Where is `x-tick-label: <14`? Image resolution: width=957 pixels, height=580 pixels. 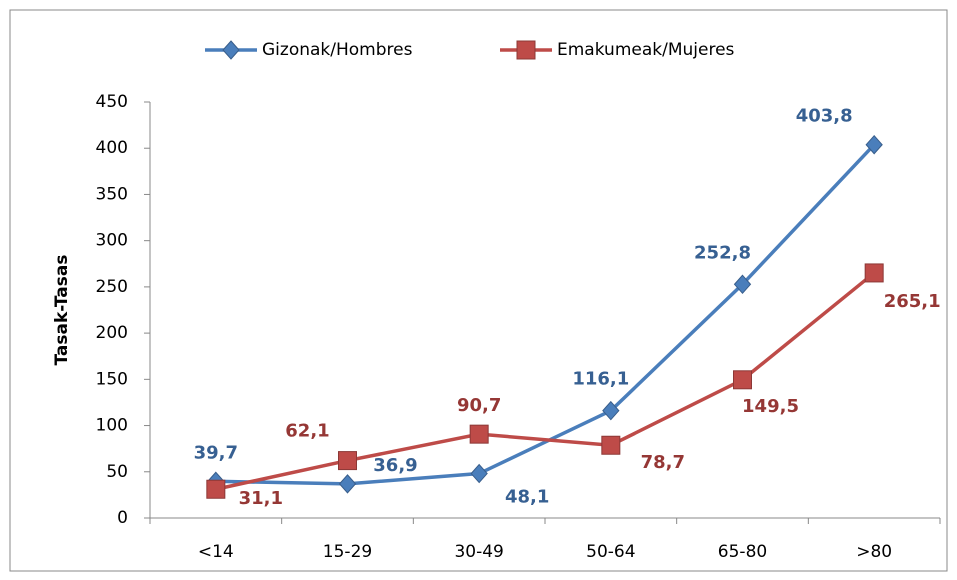
x-tick-label: <14 is located at coordinates (216, 552).